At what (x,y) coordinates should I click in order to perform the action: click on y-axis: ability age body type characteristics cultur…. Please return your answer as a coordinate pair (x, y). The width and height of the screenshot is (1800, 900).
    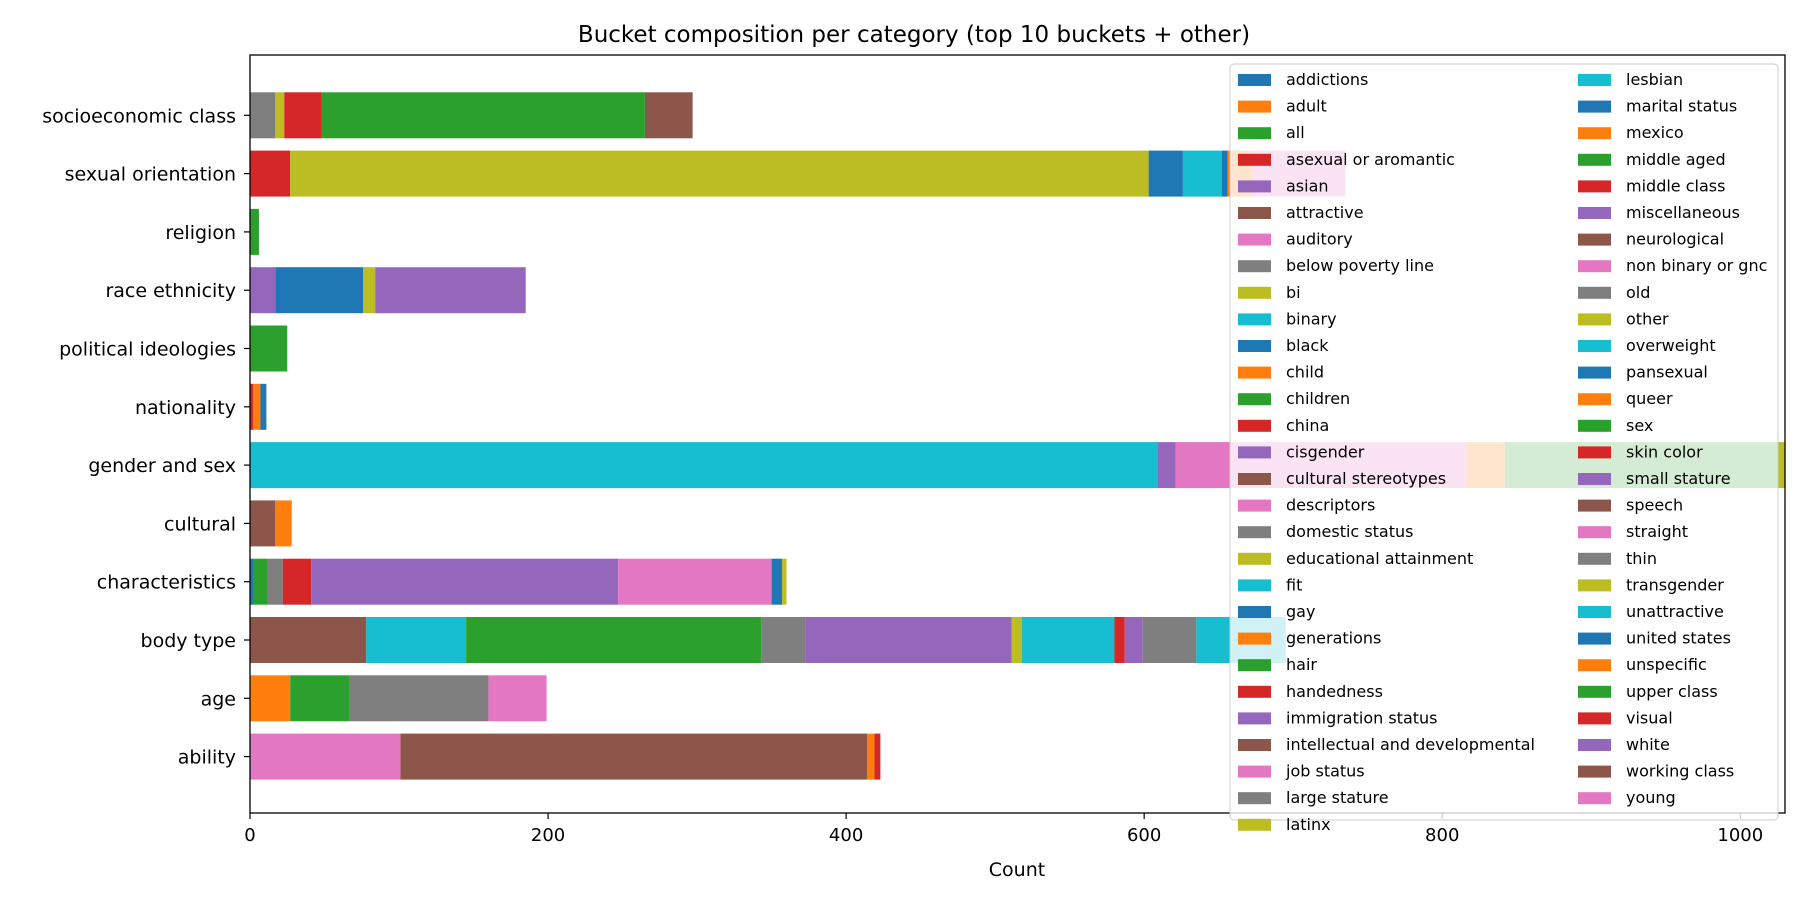
    Looking at the image, I should click on (146, 437).